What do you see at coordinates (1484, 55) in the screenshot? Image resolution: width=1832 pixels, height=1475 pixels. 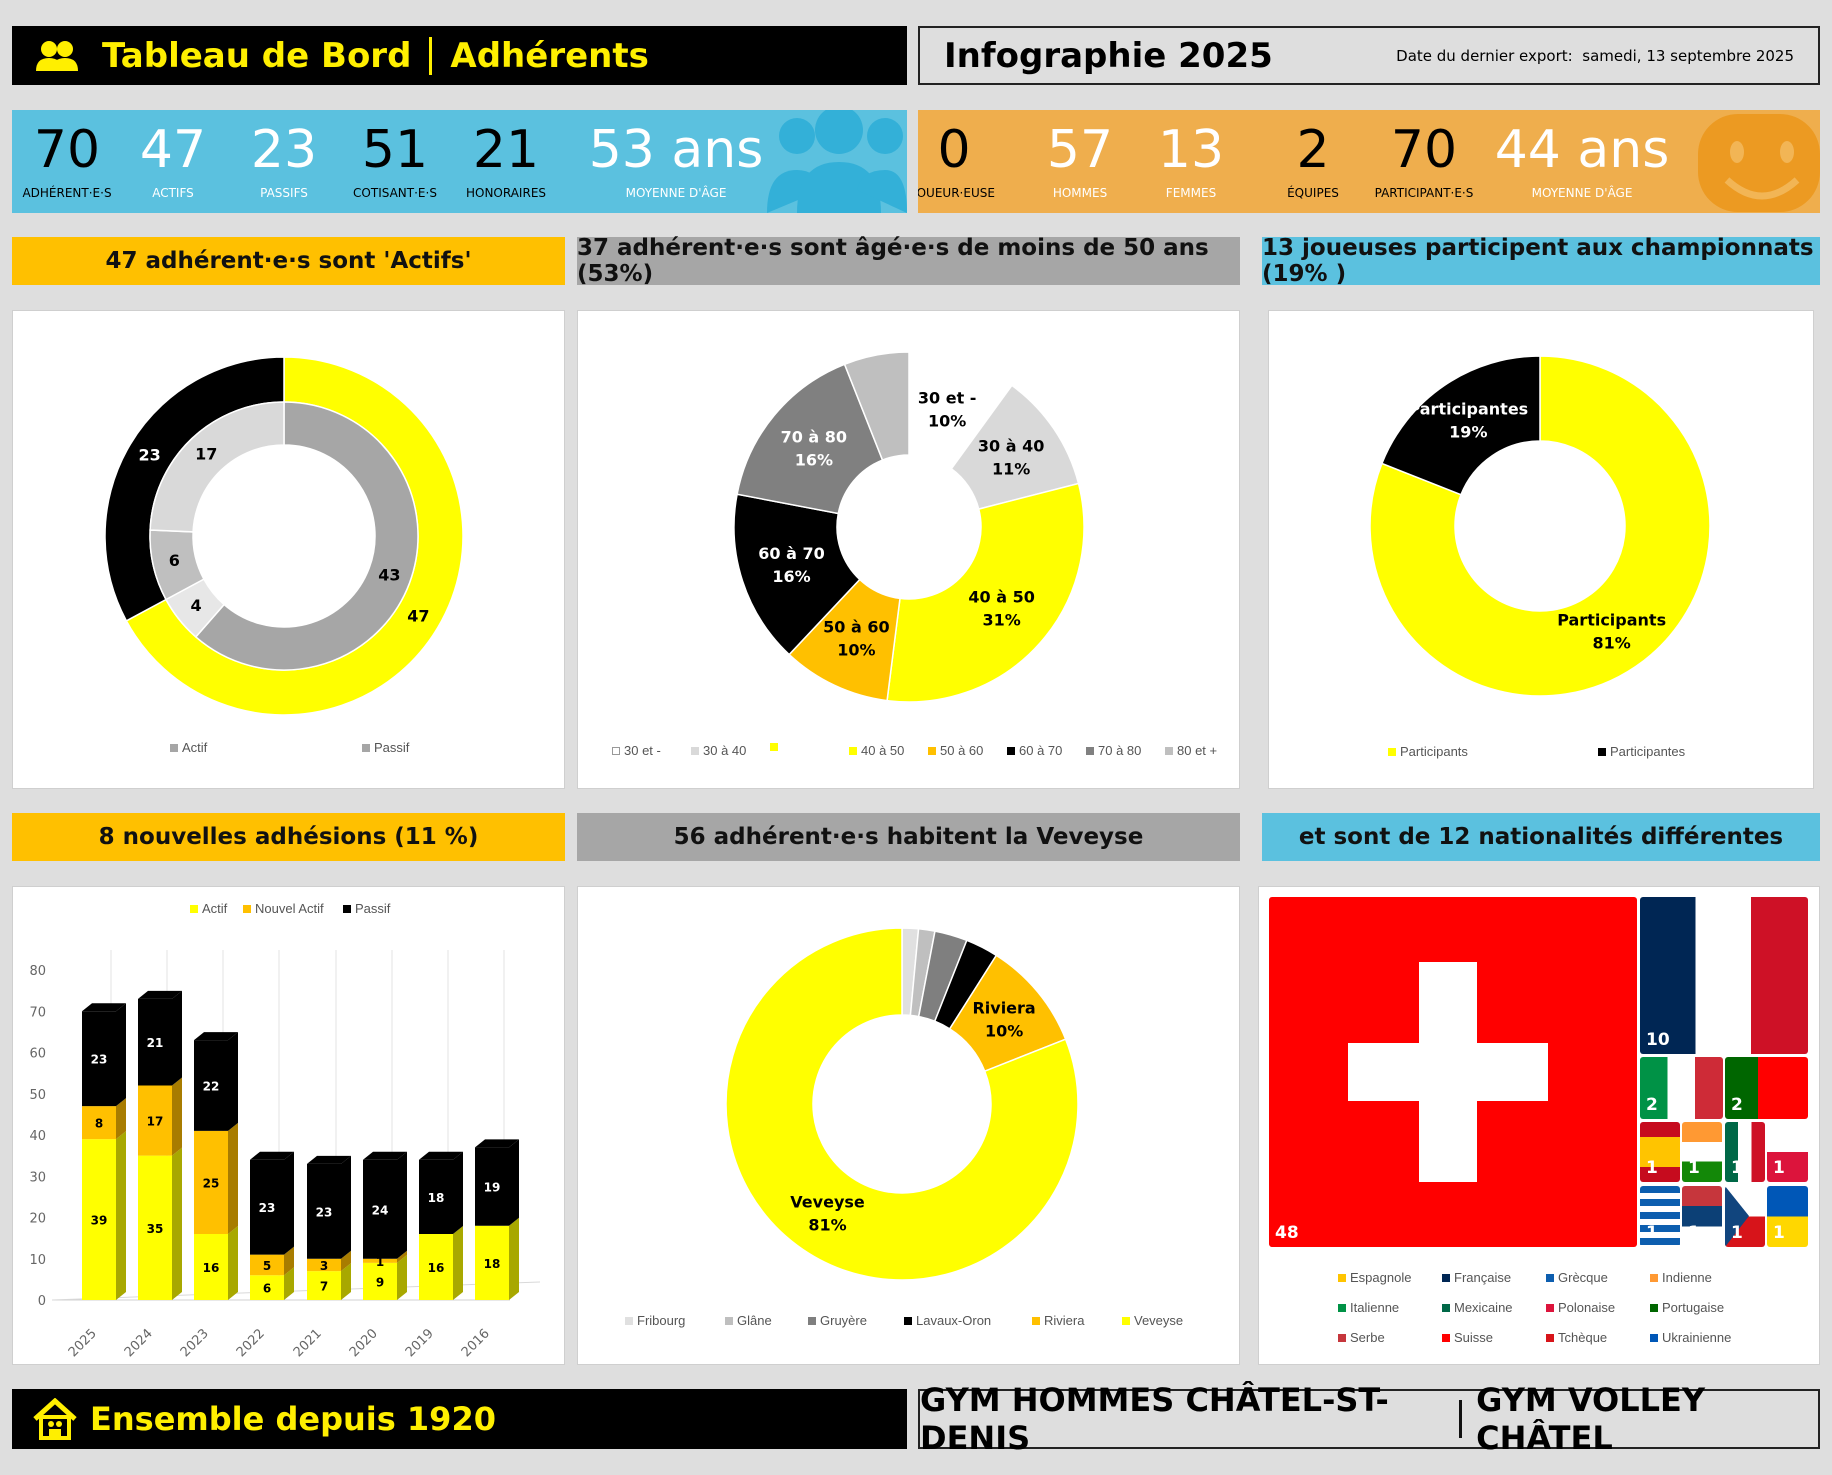 I see `export-label: Date du dernier export:` at bounding box center [1484, 55].